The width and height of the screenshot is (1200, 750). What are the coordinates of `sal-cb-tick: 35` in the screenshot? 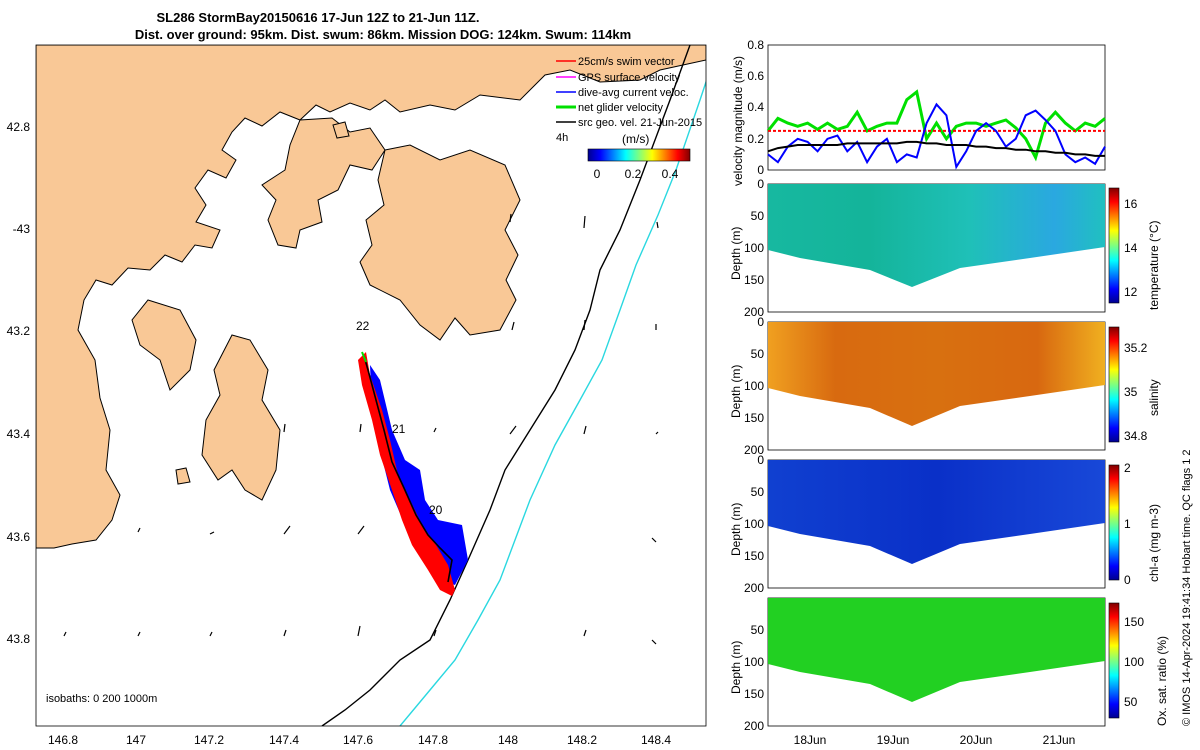 It's located at (1131, 392).